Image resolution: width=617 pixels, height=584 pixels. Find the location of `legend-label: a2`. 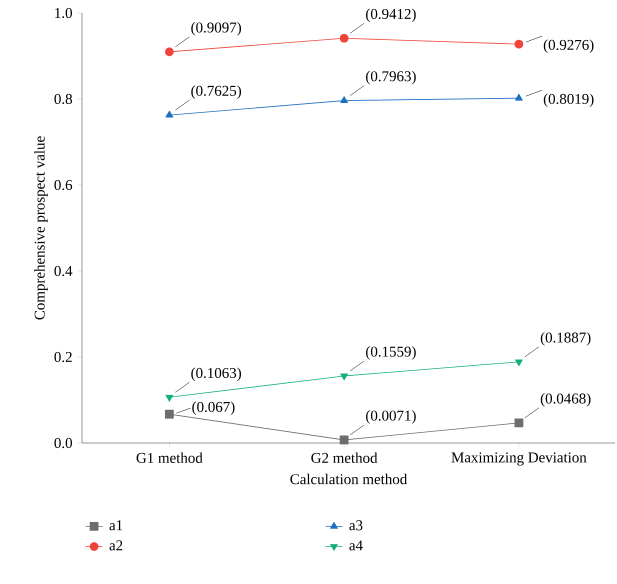

legend-label: a2 is located at coordinates (116, 545).